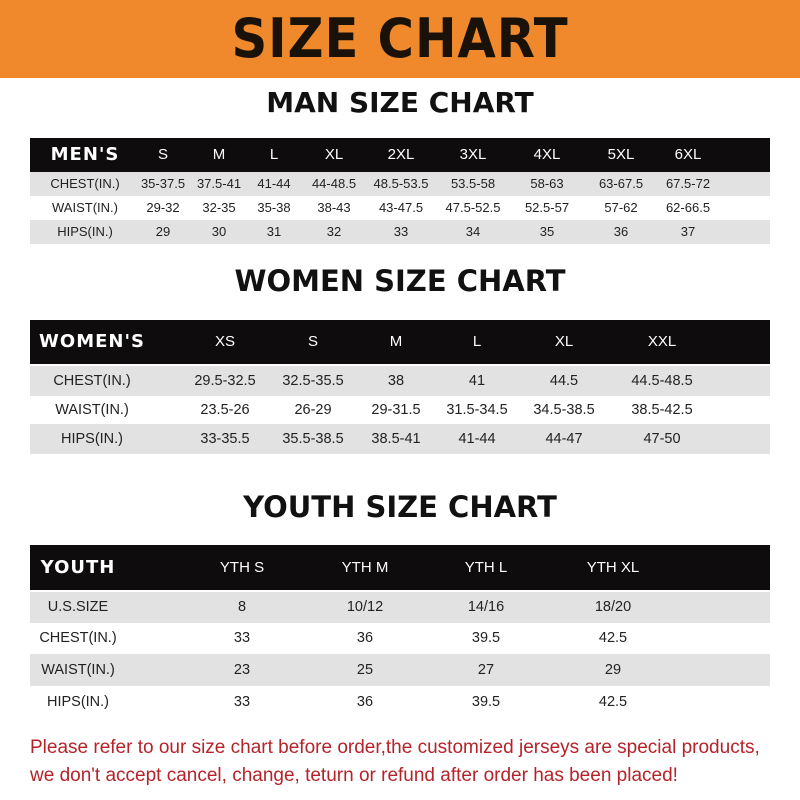 This screenshot has height=800, width=800. What do you see at coordinates (477, 410) in the screenshot?
I see `table-cell: 31.5-34.5` at bounding box center [477, 410].